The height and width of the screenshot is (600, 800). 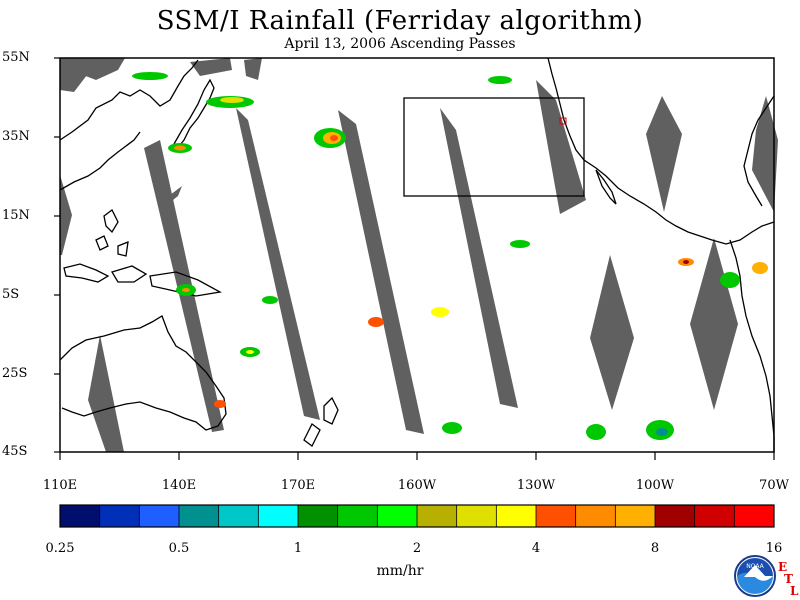 I want to click on lab-letter: L, so click(x=794, y=591).